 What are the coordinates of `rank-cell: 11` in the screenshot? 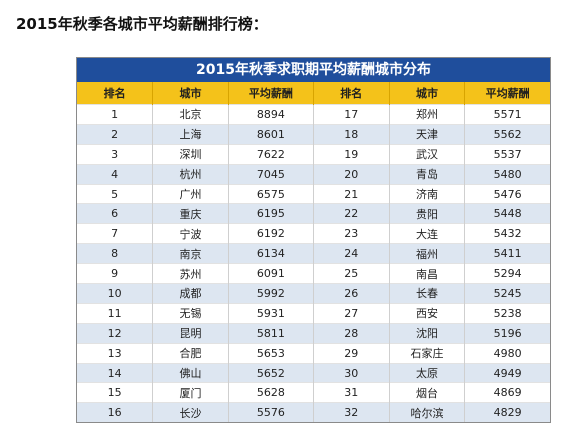 It's located at (115, 313).